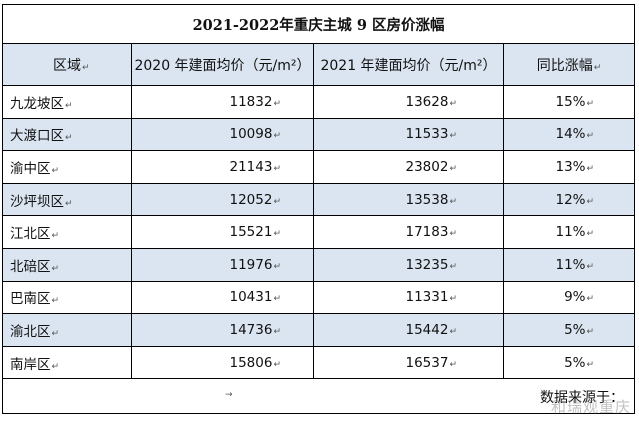  What do you see at coordinates (67, 330) in the screenshot?
I see `district-cell: 渝北区↵` at bounding box center [67, 330].